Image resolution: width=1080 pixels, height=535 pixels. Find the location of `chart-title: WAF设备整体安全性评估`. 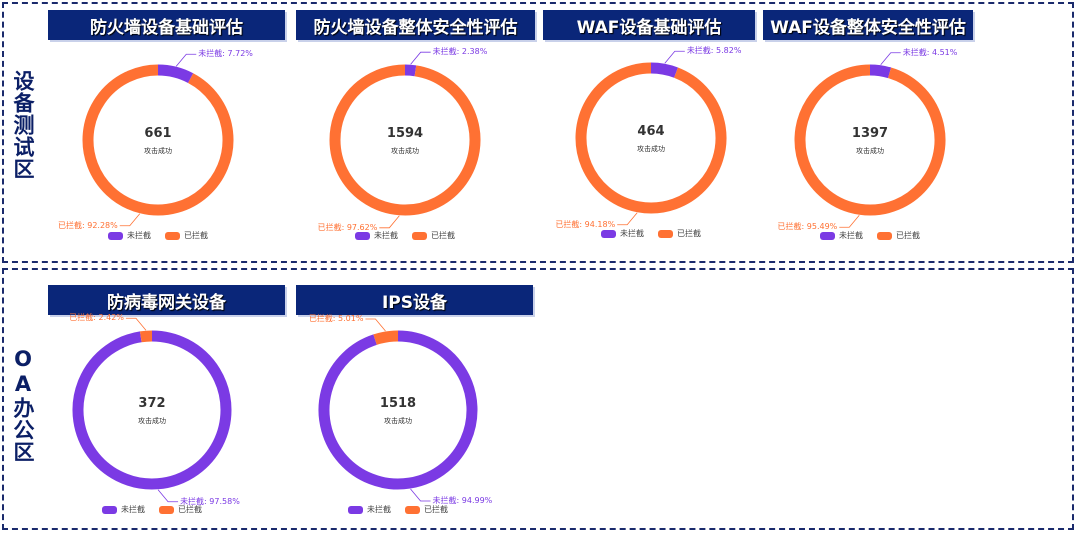

chart-title: WAF设备整体安全性评估 is located at coordinates (868, 25).